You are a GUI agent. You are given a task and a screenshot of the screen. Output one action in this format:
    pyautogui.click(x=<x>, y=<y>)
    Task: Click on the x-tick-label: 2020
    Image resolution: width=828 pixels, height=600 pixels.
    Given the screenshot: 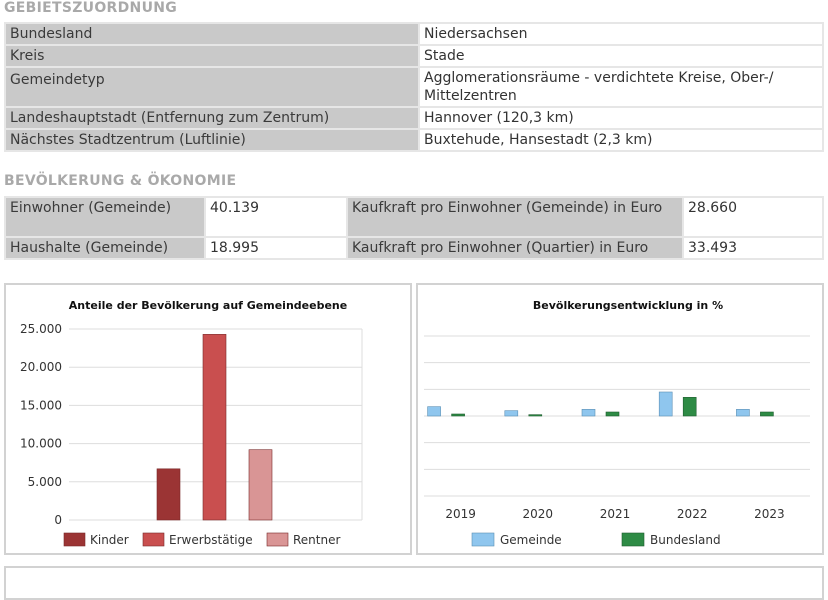 What is the action you would take?
    pyautogui.click(x=538, y=514)
    